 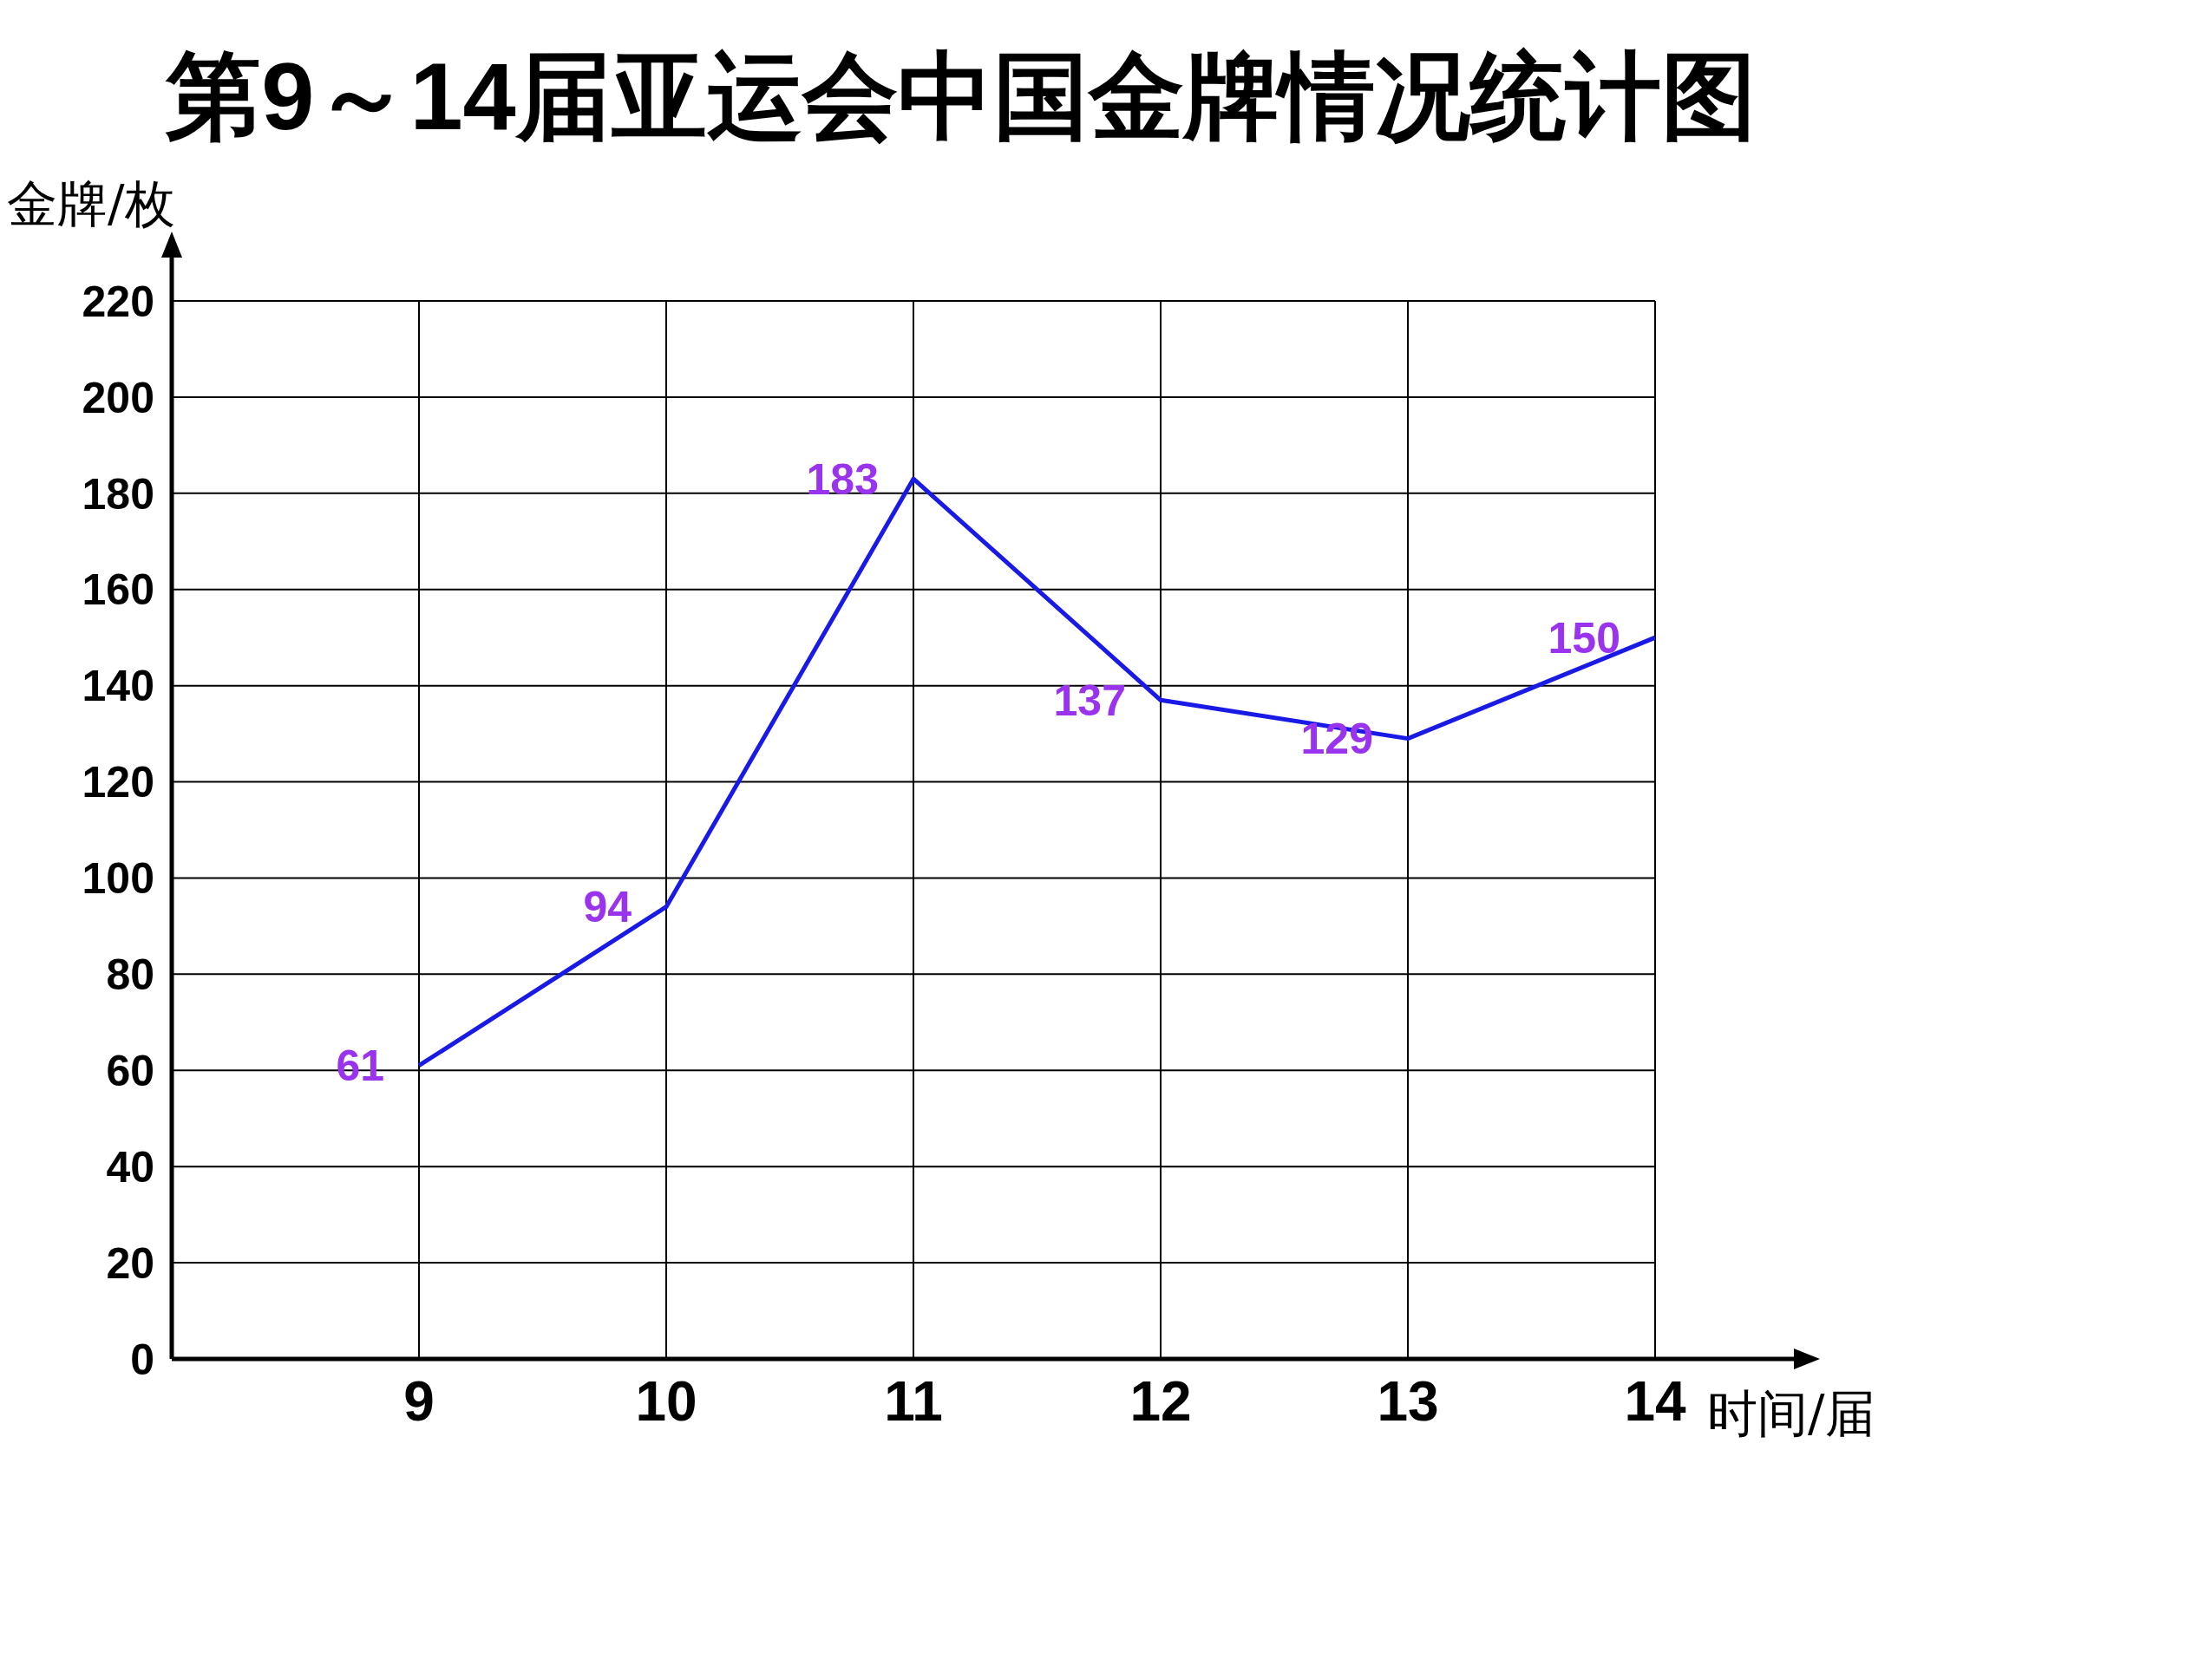 What do you see at coordinates (130, 975) in the screenshot?
I see `y-tick-label: 80` at bounding box center [130, 975].